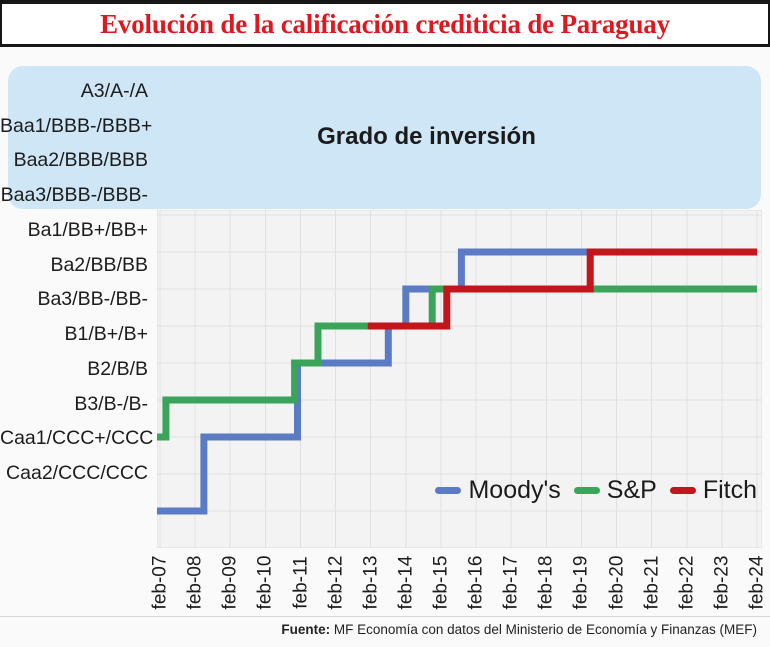 The width and height of the screenshot is (770, 647). Describe the element at coordinates (652, 582) in the screenshot. I see `x-axis-label: feb-21` at that location.